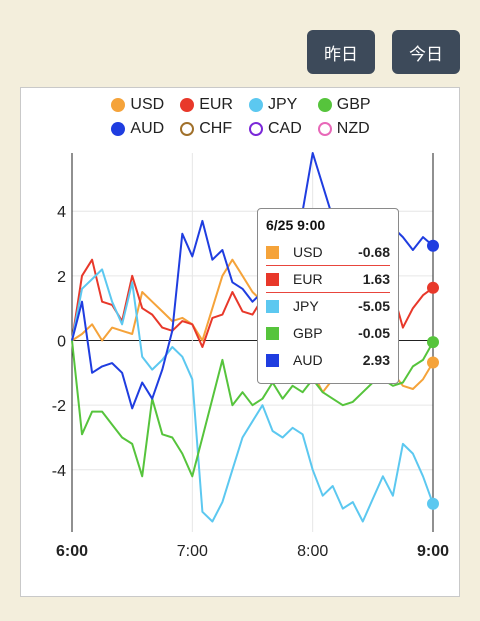 The height and width of the screenshot is (621, 480). Describe the element at coordinates (374, 306) in the screenshot. I see `tooltip-series-value: -5.05` at that location.